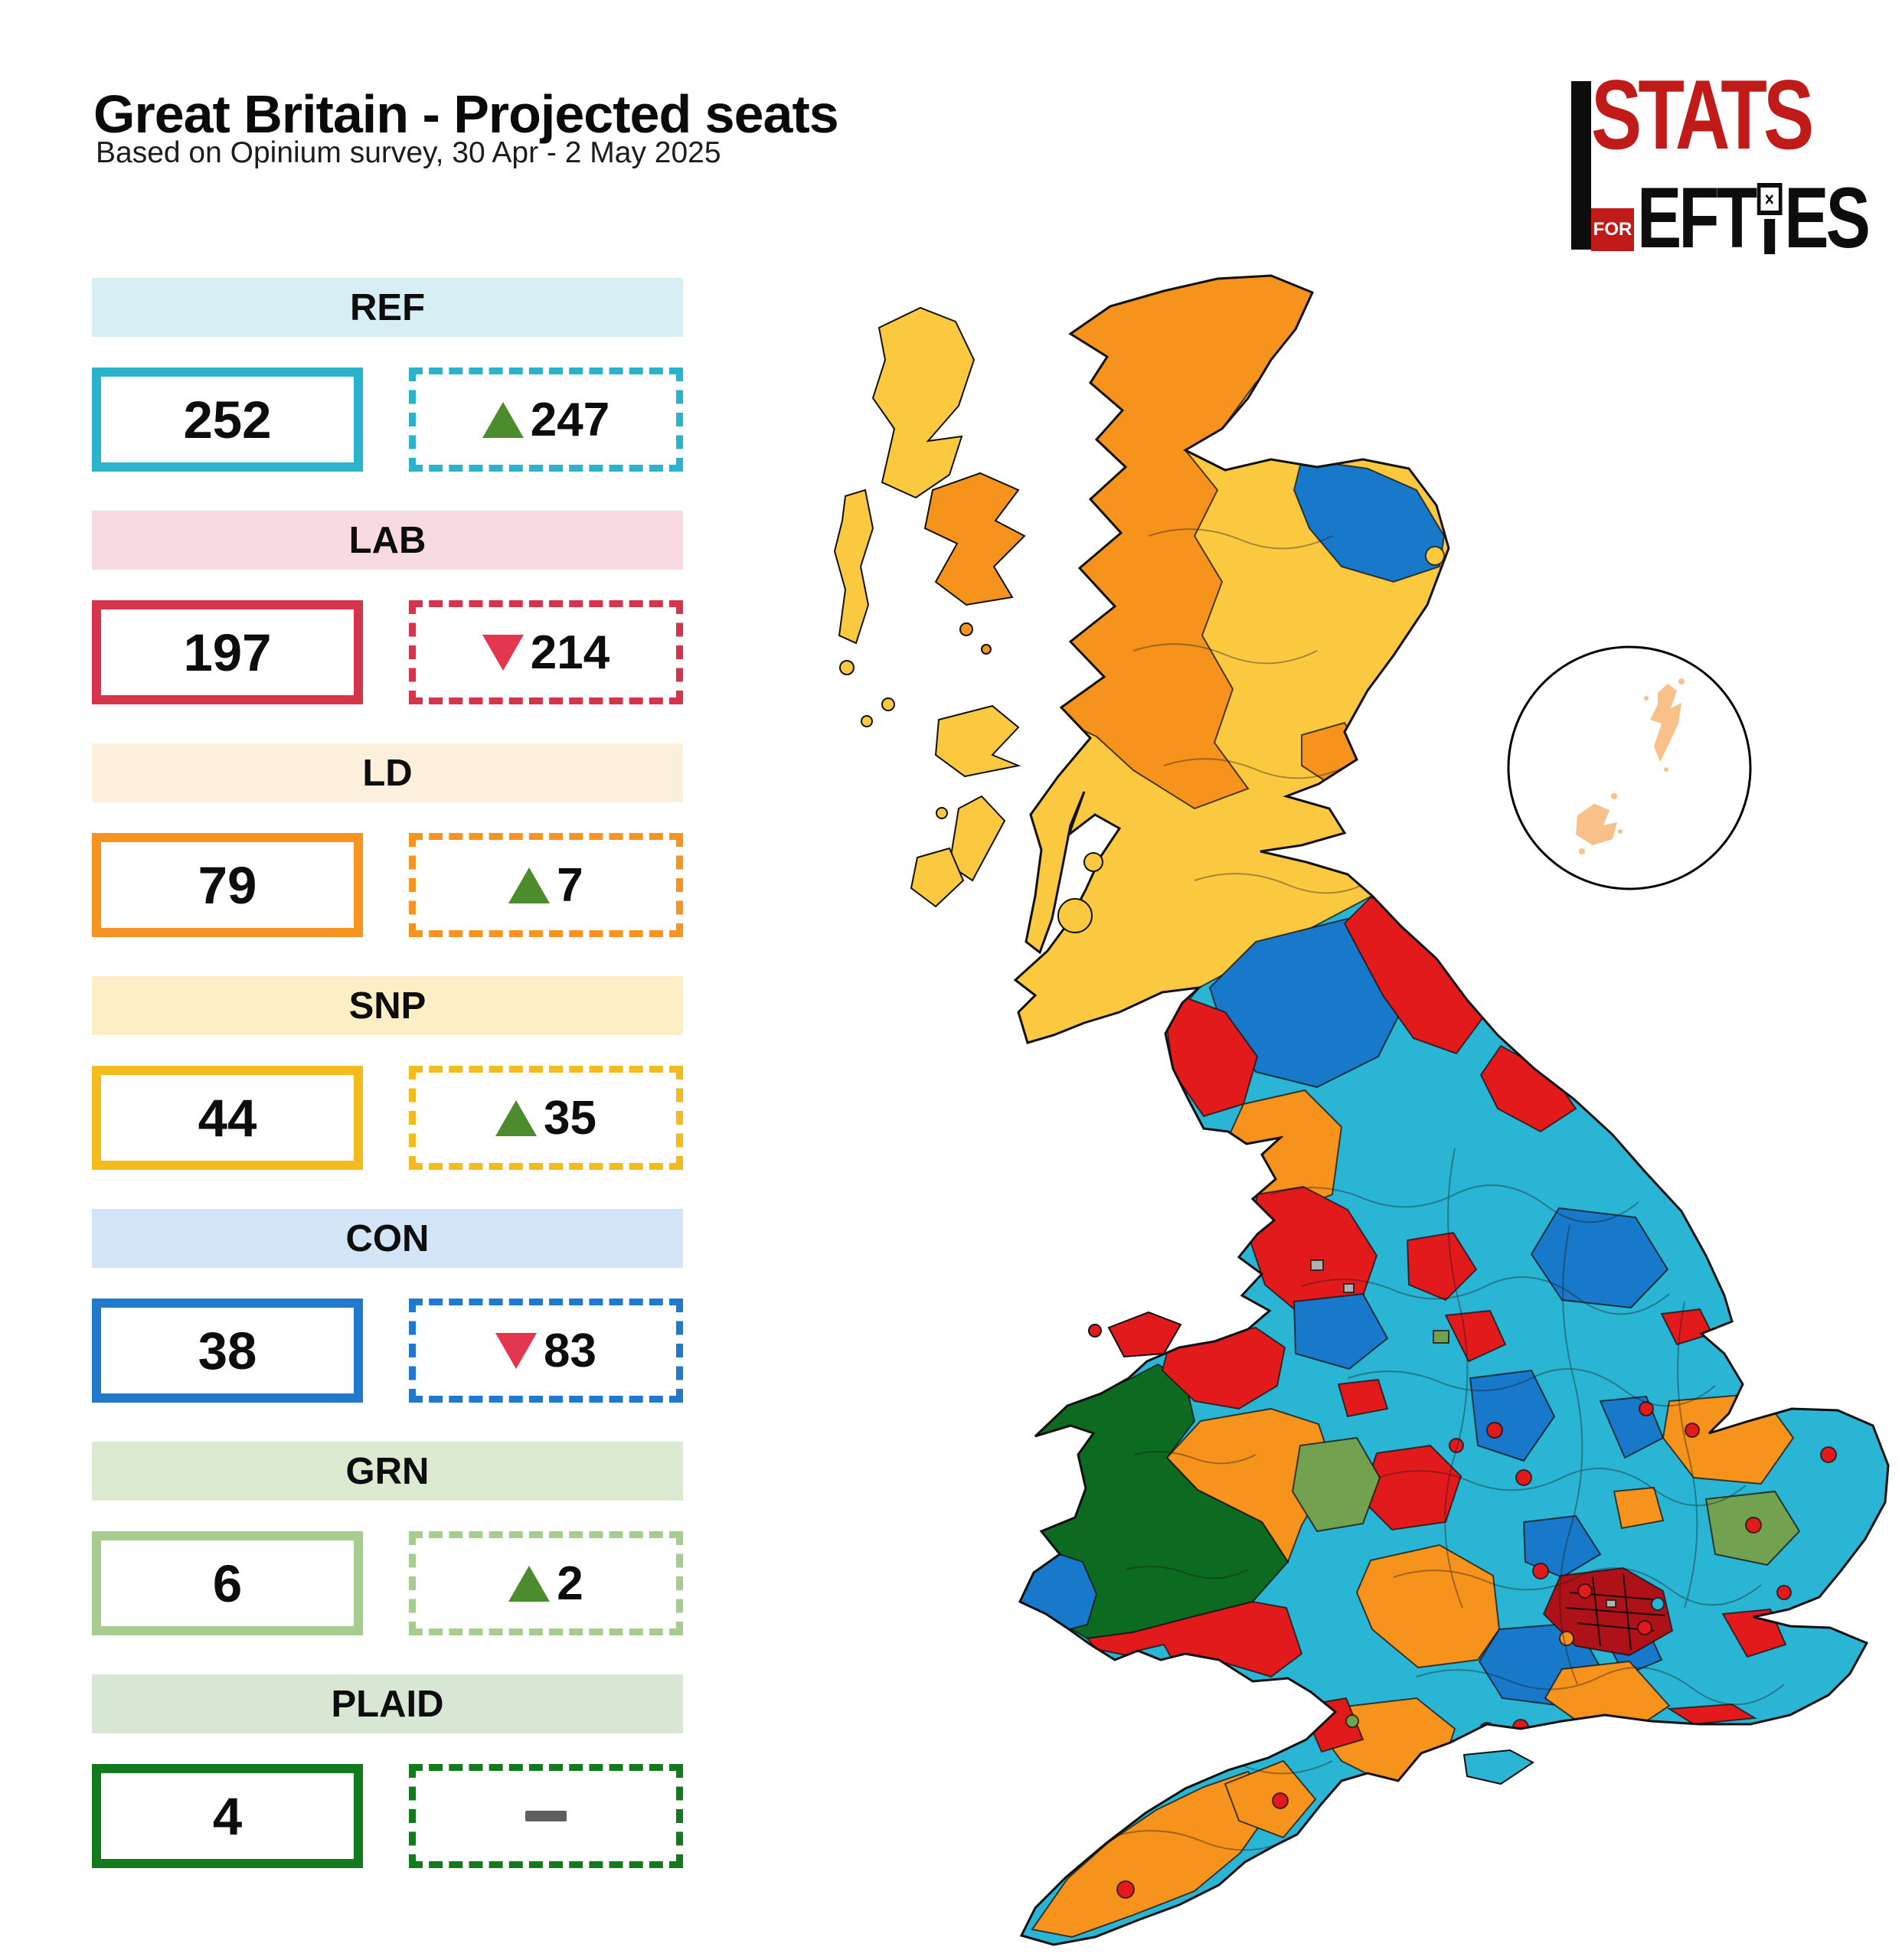  Describe the element at coordinates (387, 1790) in the screenshot. I see `party-section-plaid: PLAID 4` at that location.